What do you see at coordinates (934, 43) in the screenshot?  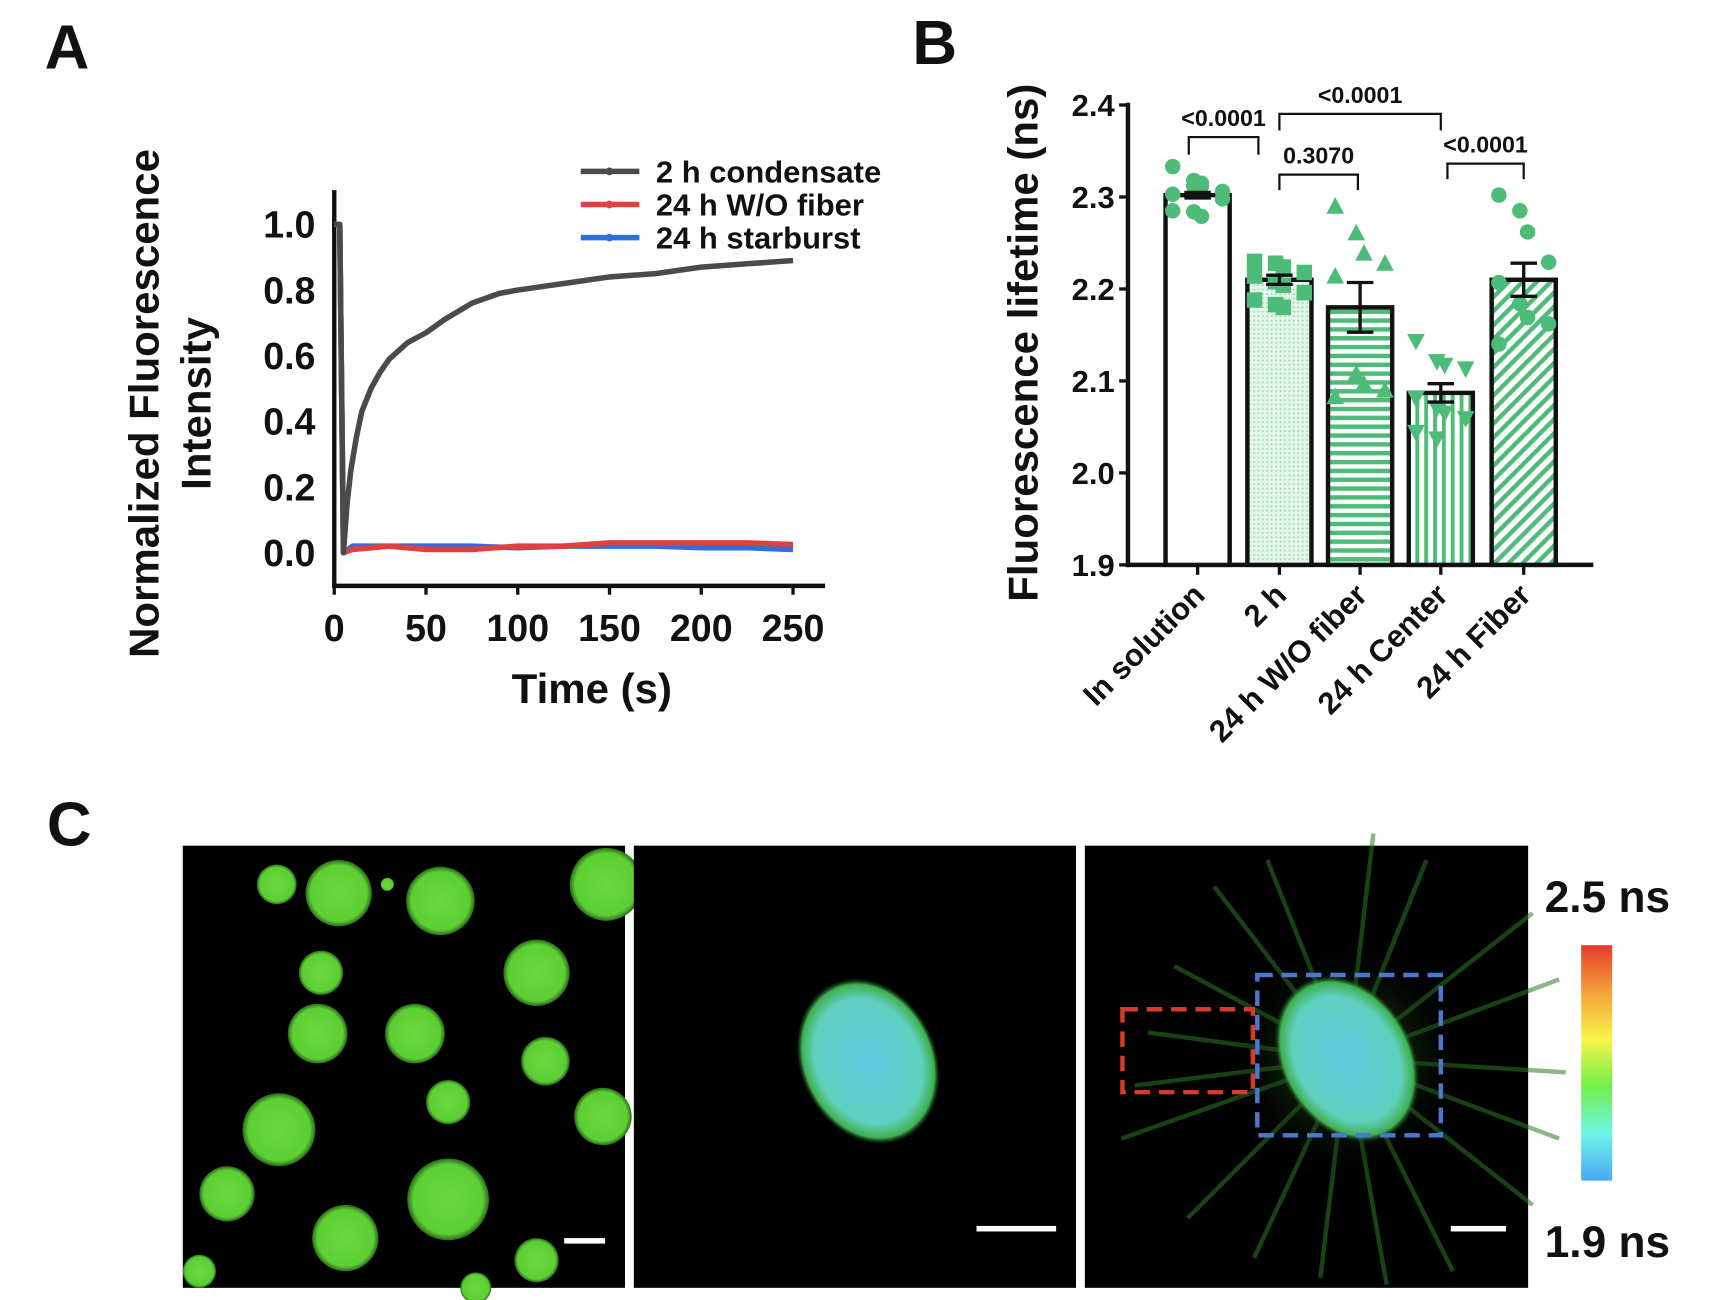 I see `panel-label-b: B` at bounding box center [934, 43].